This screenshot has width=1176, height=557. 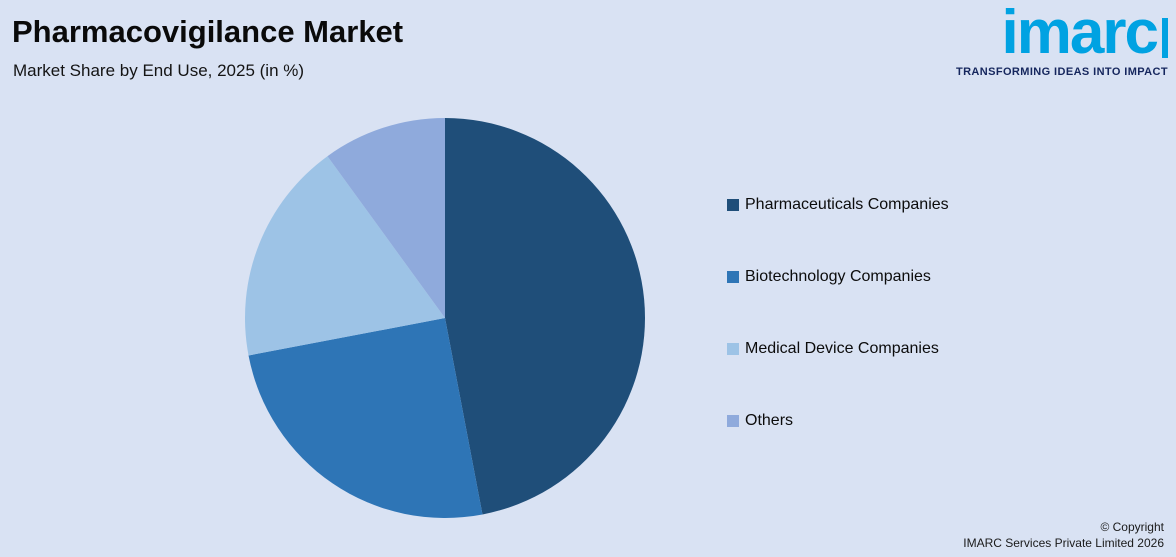 I want to click on legend-item: Others, so click(x=838, y=421).